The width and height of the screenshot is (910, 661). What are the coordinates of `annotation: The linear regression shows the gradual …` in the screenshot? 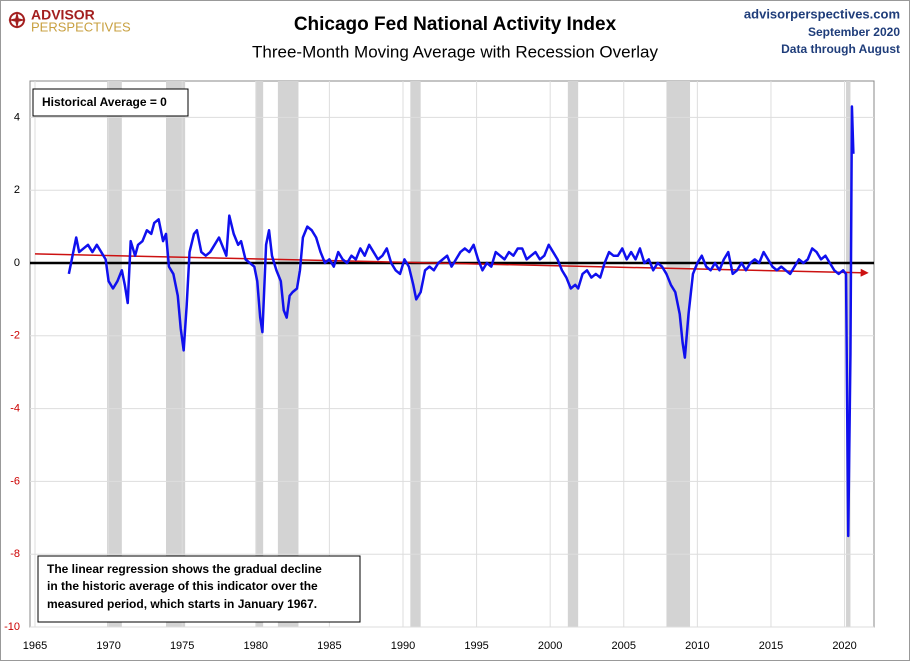 It's located at (184, 569).